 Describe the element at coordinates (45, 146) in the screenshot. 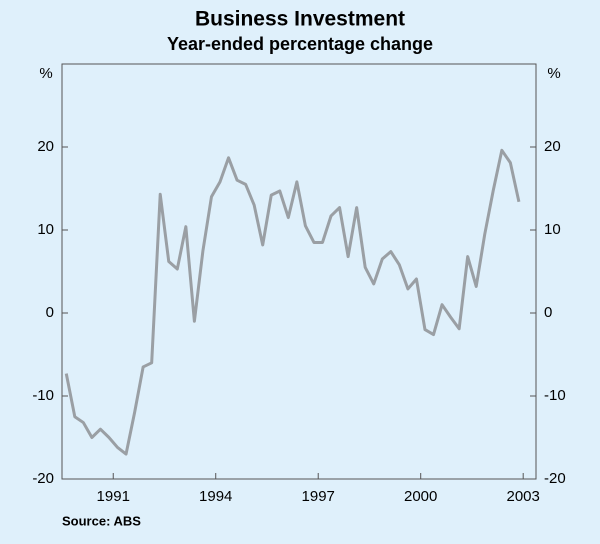

I see `y-tick-label: 20` at that location.